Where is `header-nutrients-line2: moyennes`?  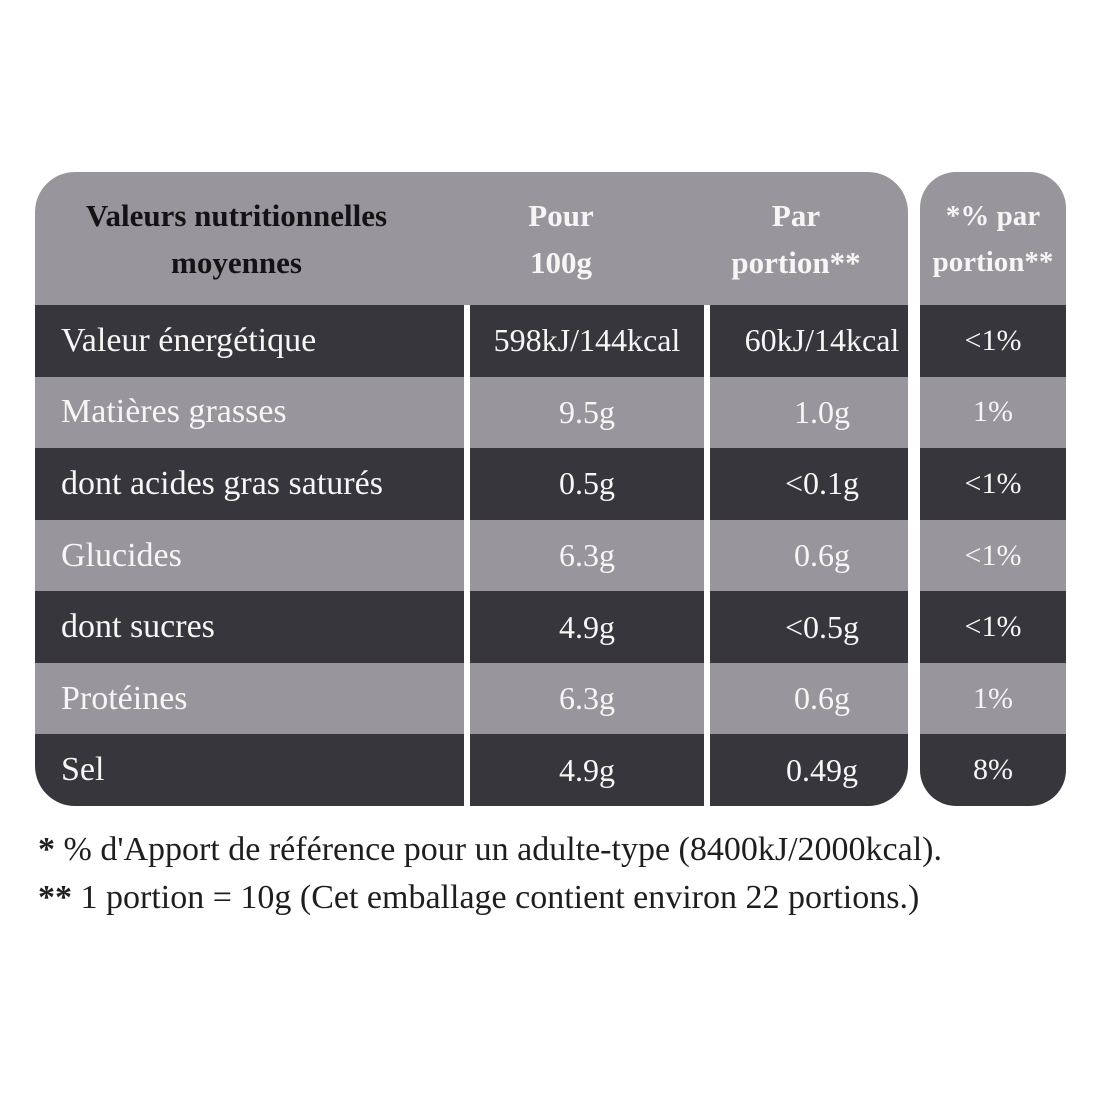
header-nutrients-line2: moyennes is located at coordinates (236, 262).